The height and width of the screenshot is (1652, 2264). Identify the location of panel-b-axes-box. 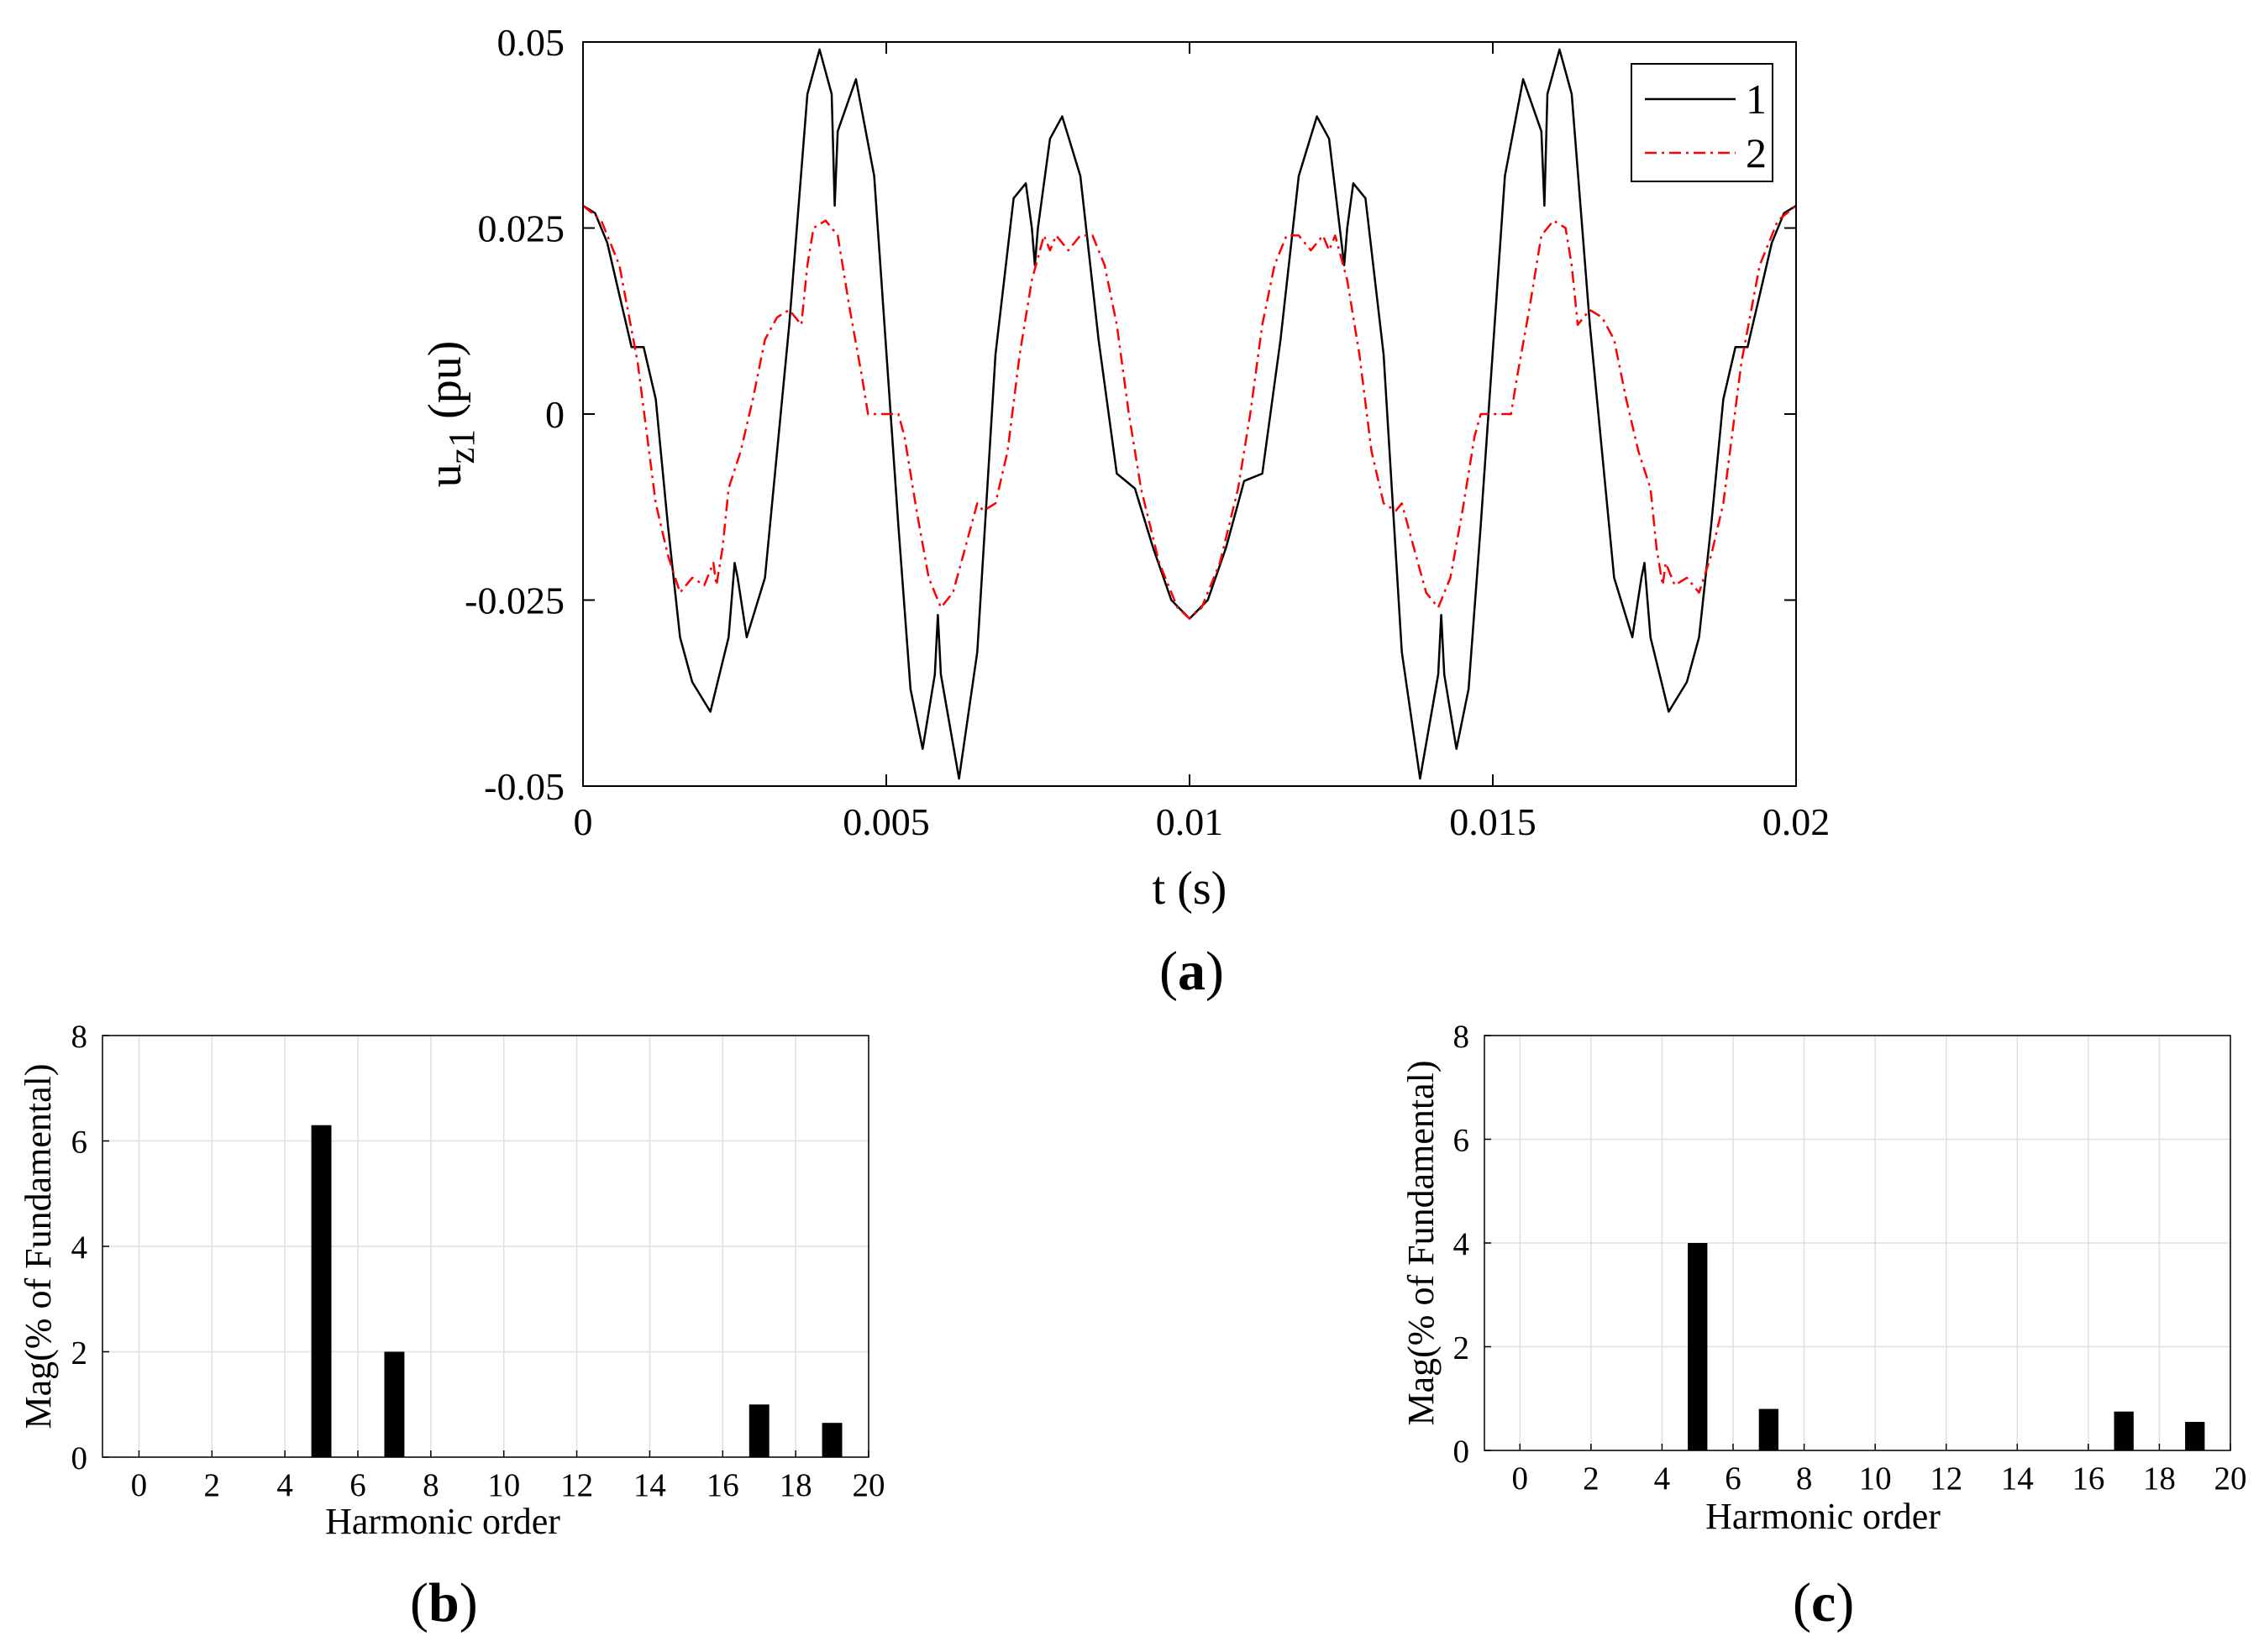
(485, 1246).